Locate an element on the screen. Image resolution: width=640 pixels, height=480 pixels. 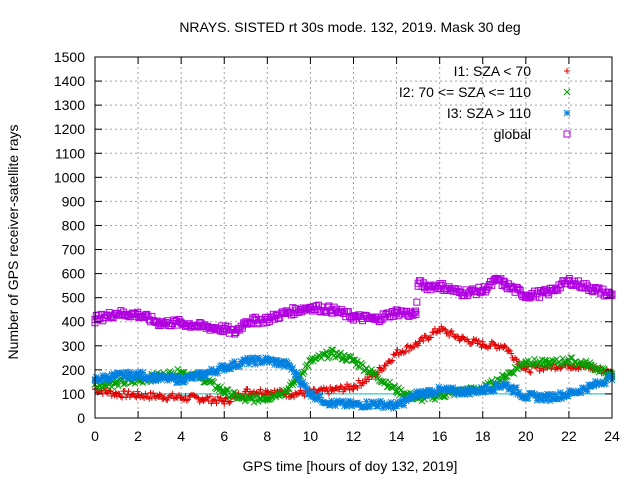
x-tick-label: 10 is located at coordinates (311, 436).